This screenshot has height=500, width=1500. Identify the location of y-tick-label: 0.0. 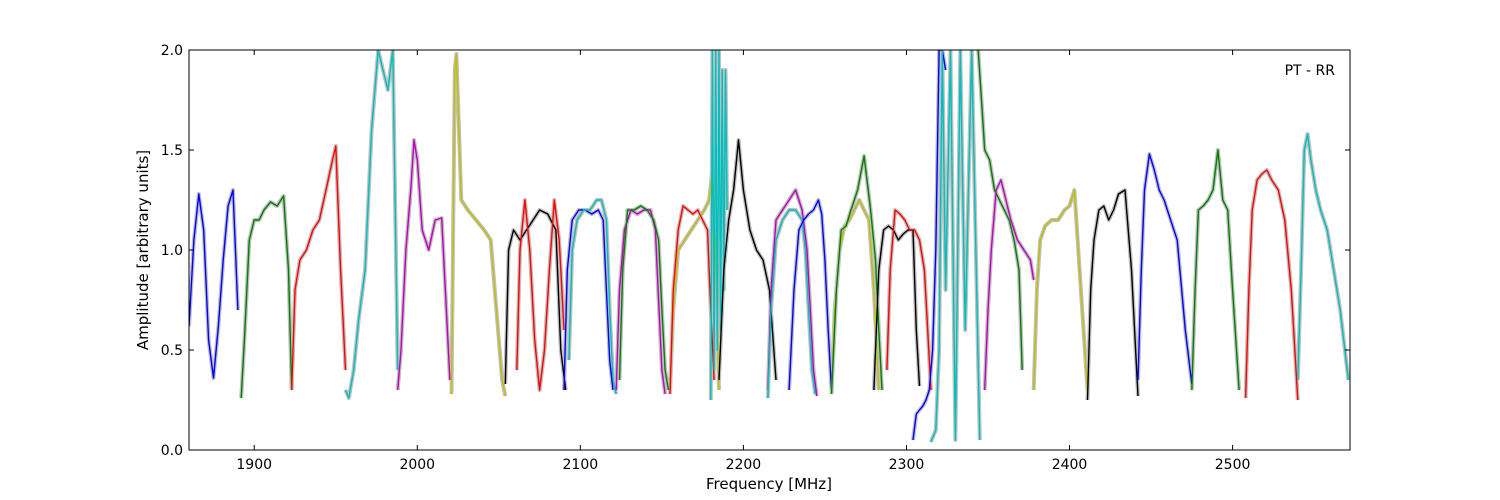
(172, 451).